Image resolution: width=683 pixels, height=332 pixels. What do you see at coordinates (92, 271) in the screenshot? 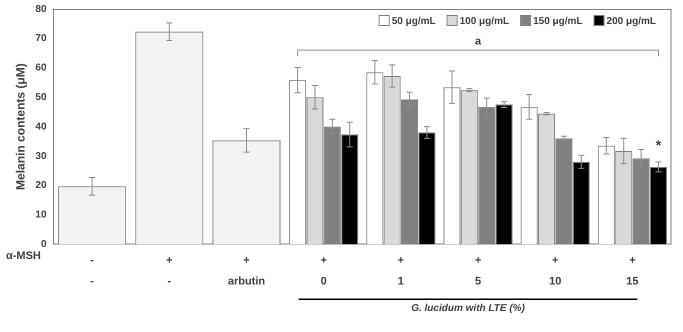
I see `x-tick-label: - -` at bounding box center [92, 271].